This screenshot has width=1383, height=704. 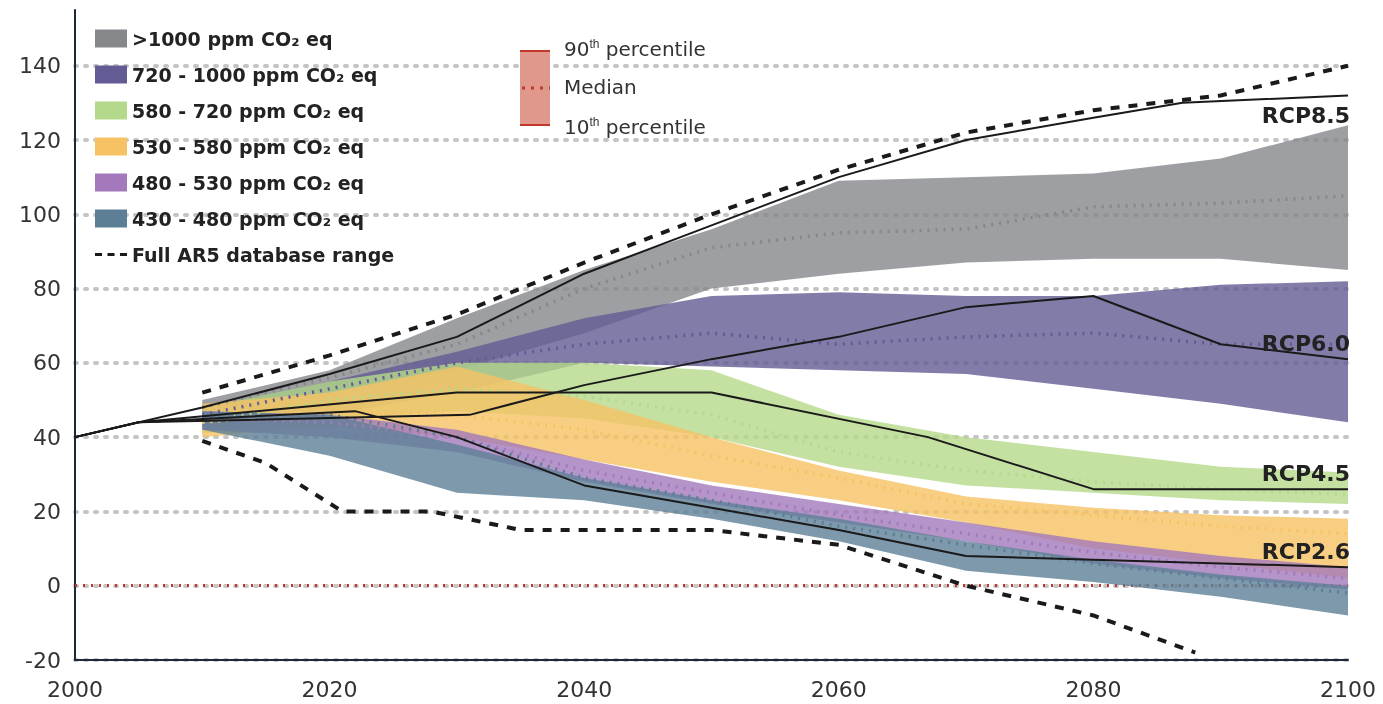 I want to click on x-tick-label: 2060, so click(x=838, y=689).